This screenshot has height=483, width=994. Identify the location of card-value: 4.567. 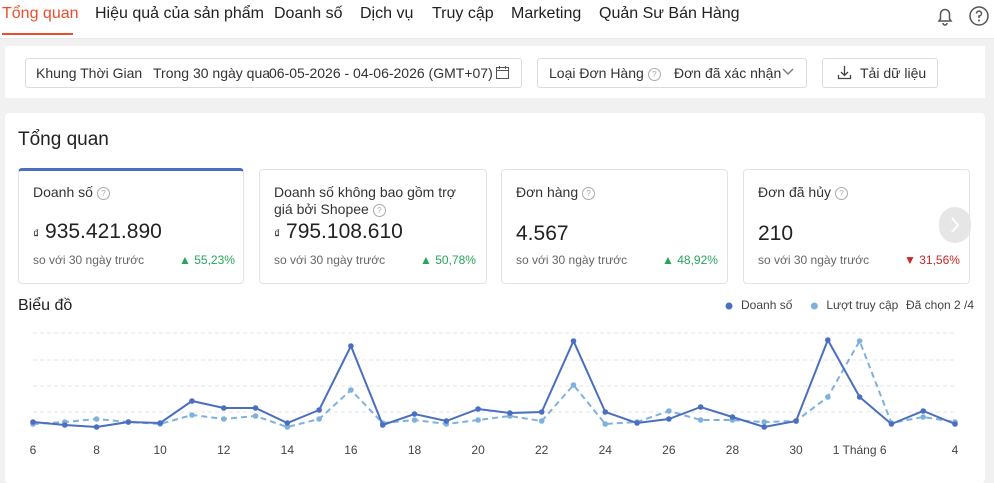
(542, 233).